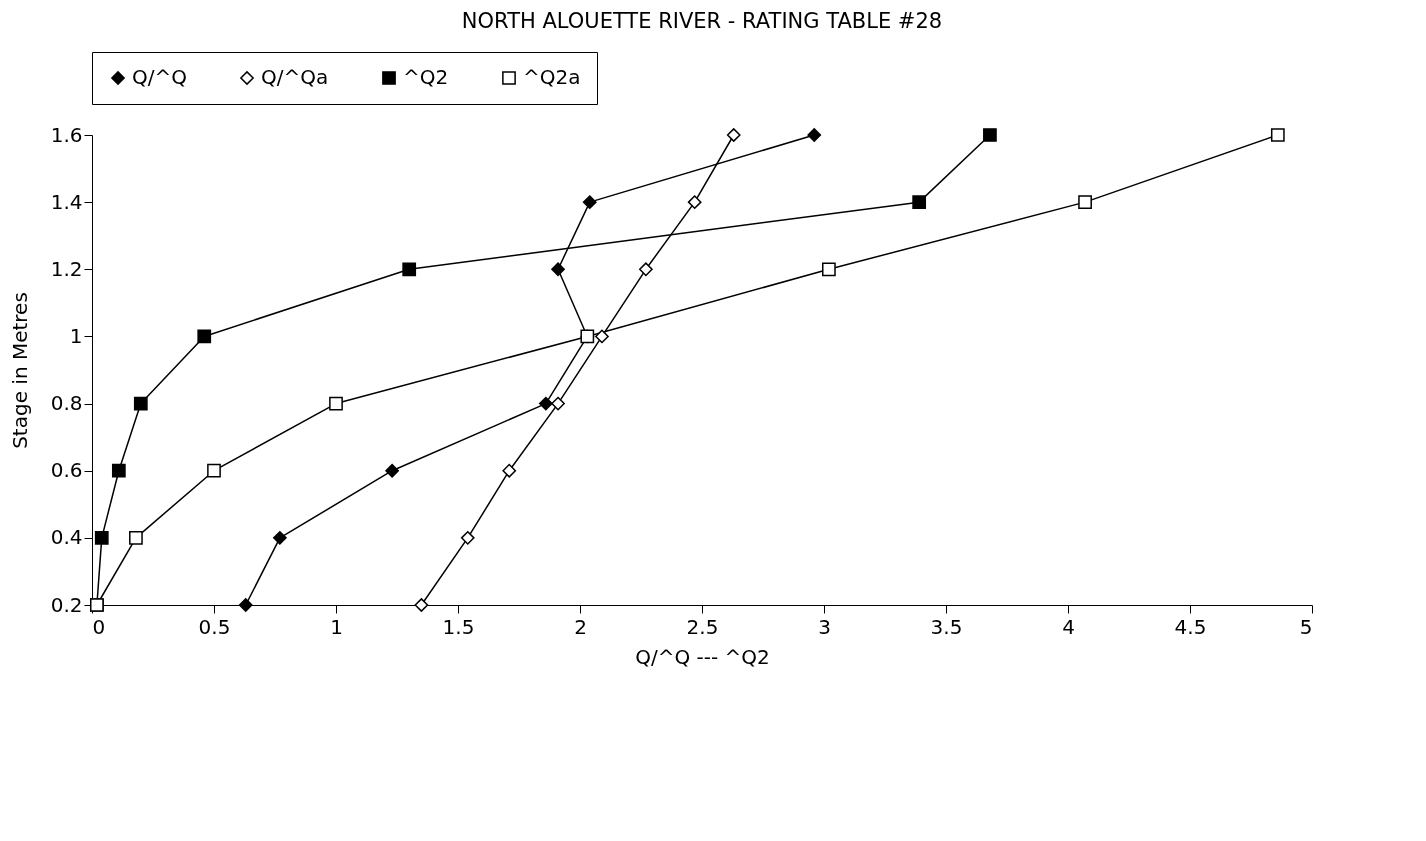  Describe the element at coordinates (1068, 626) in the screenshot. I see `x-tick-label: 4` at that location.